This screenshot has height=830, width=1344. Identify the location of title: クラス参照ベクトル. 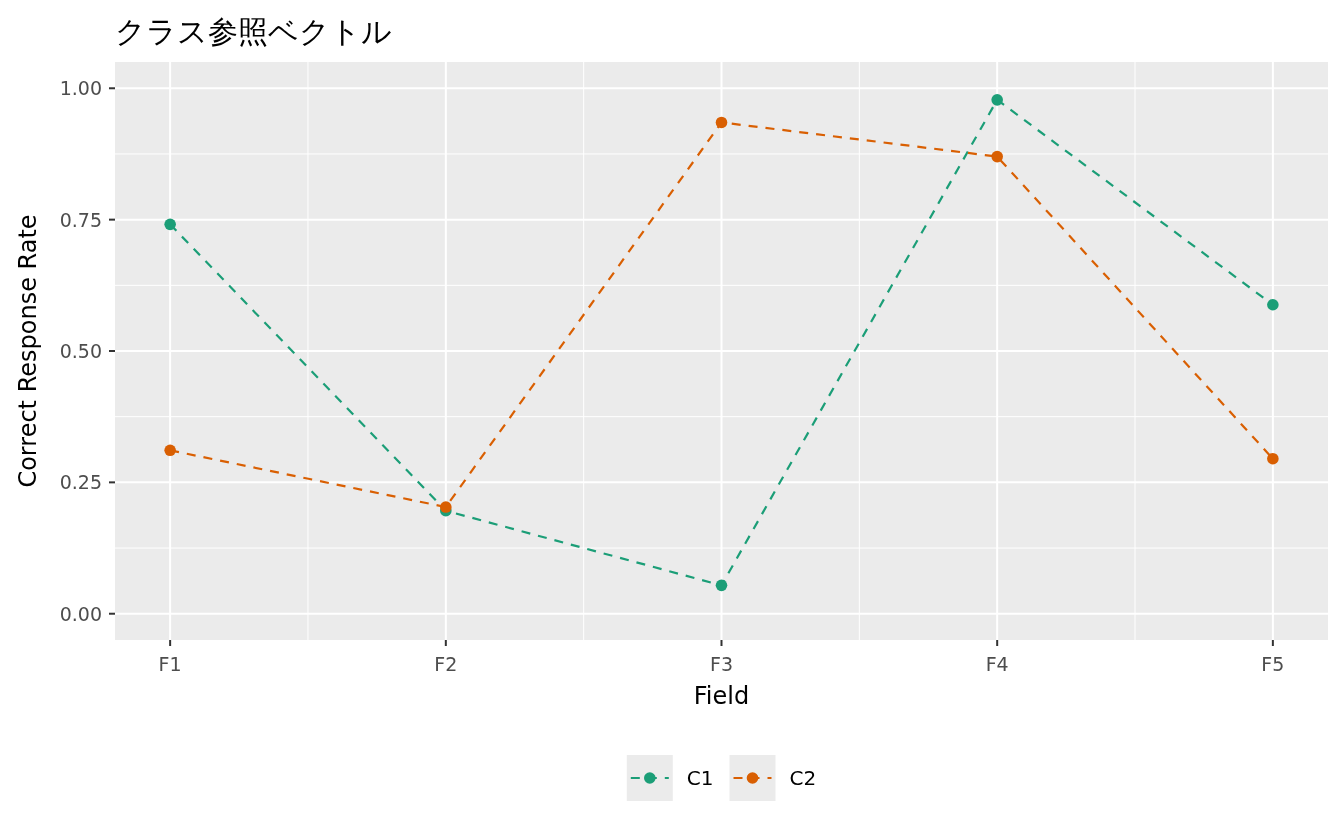
(253, 31).